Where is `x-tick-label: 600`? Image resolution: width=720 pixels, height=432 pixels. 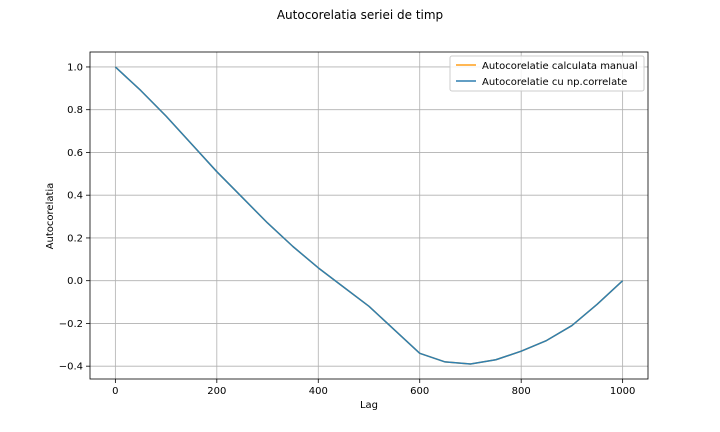 x-tick-label: 600 is located at coordinates (419, 391).